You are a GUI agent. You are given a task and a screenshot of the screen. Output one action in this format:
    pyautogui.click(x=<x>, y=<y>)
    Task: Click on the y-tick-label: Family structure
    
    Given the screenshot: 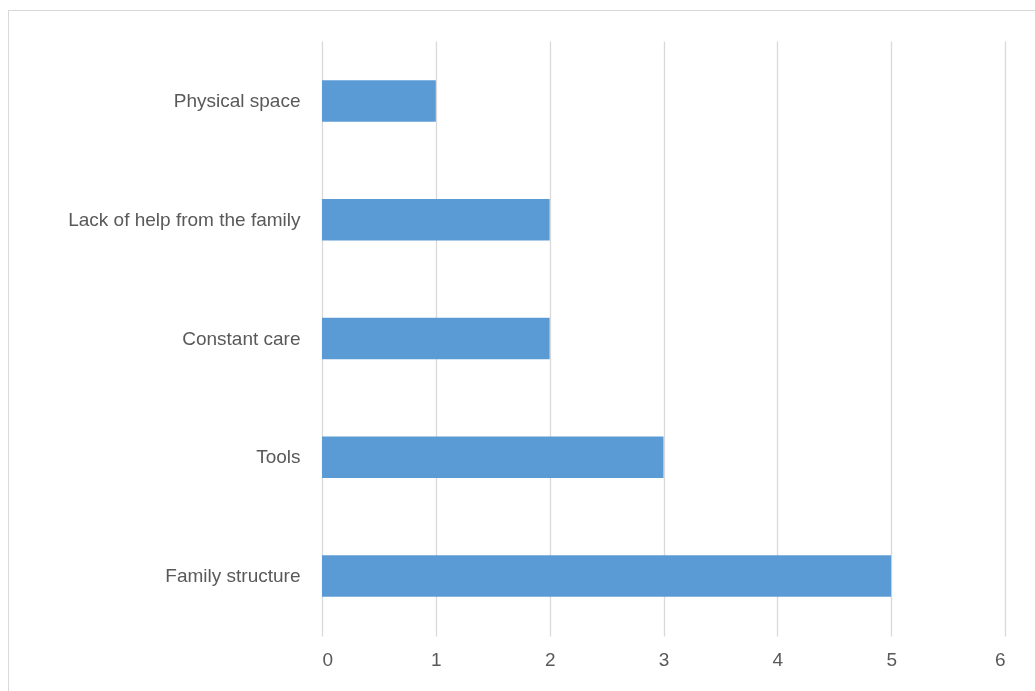 What is the action you would take?
    pyautogui.click(x=233, y=576)
    